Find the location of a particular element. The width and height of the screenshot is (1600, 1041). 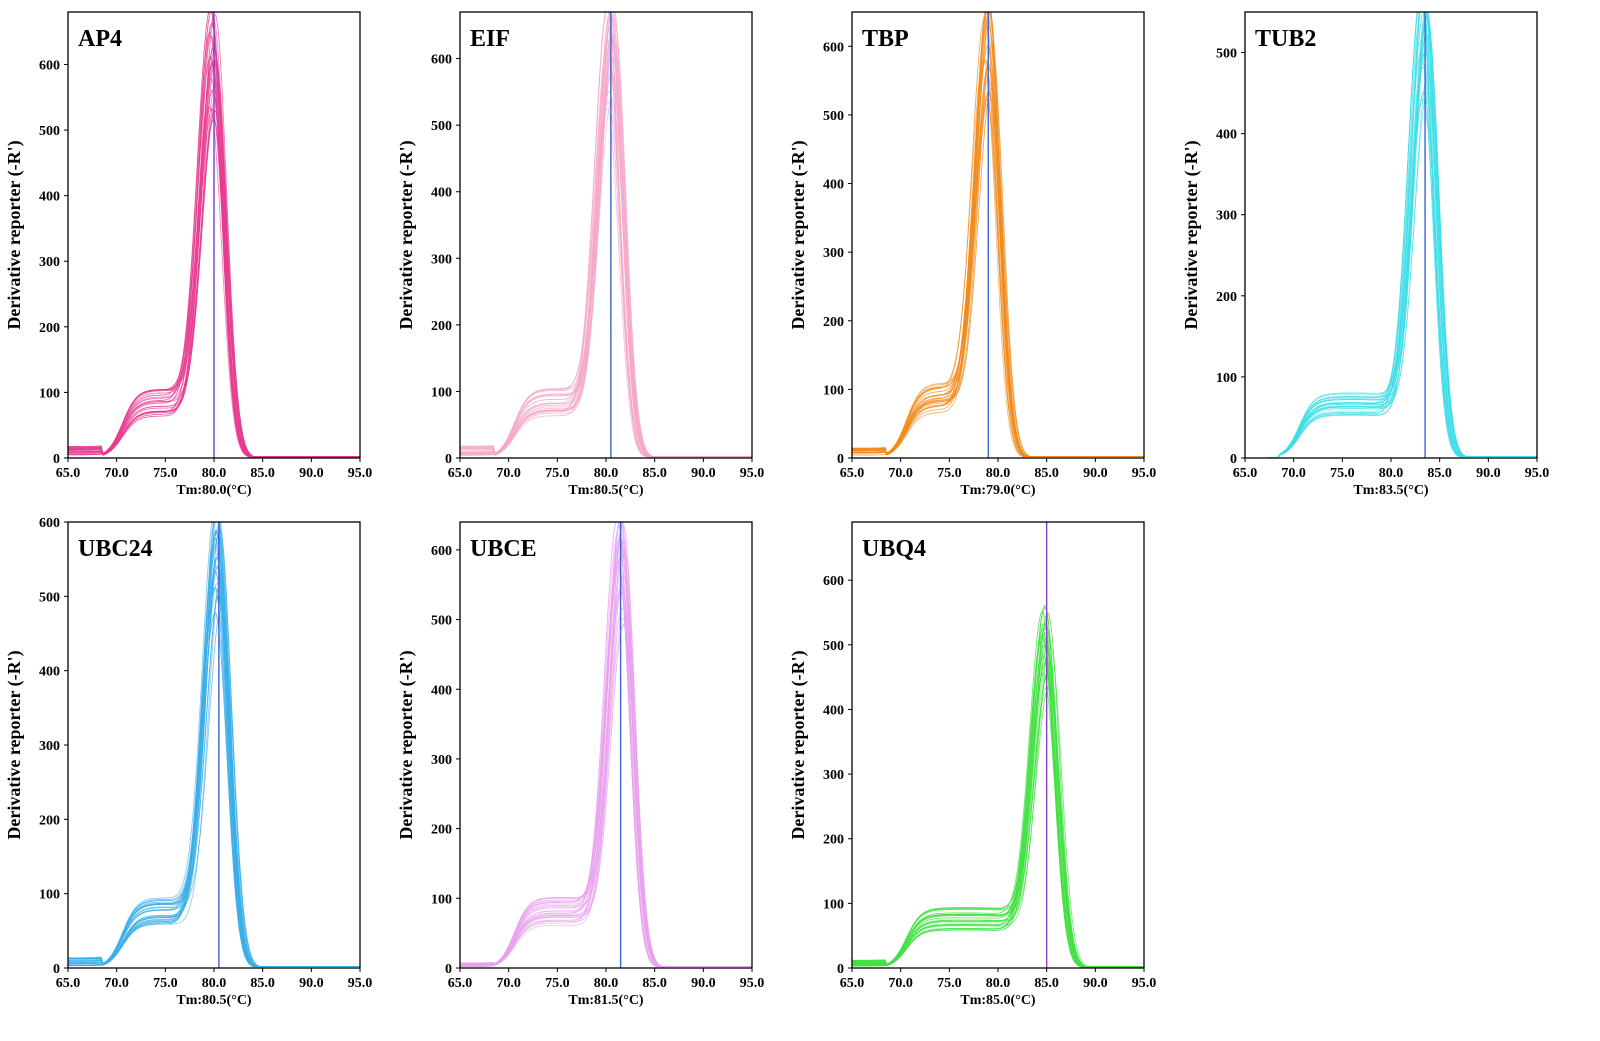

x-axis-label: Tm:79.0(°C) is located at coordinates (998, 490).